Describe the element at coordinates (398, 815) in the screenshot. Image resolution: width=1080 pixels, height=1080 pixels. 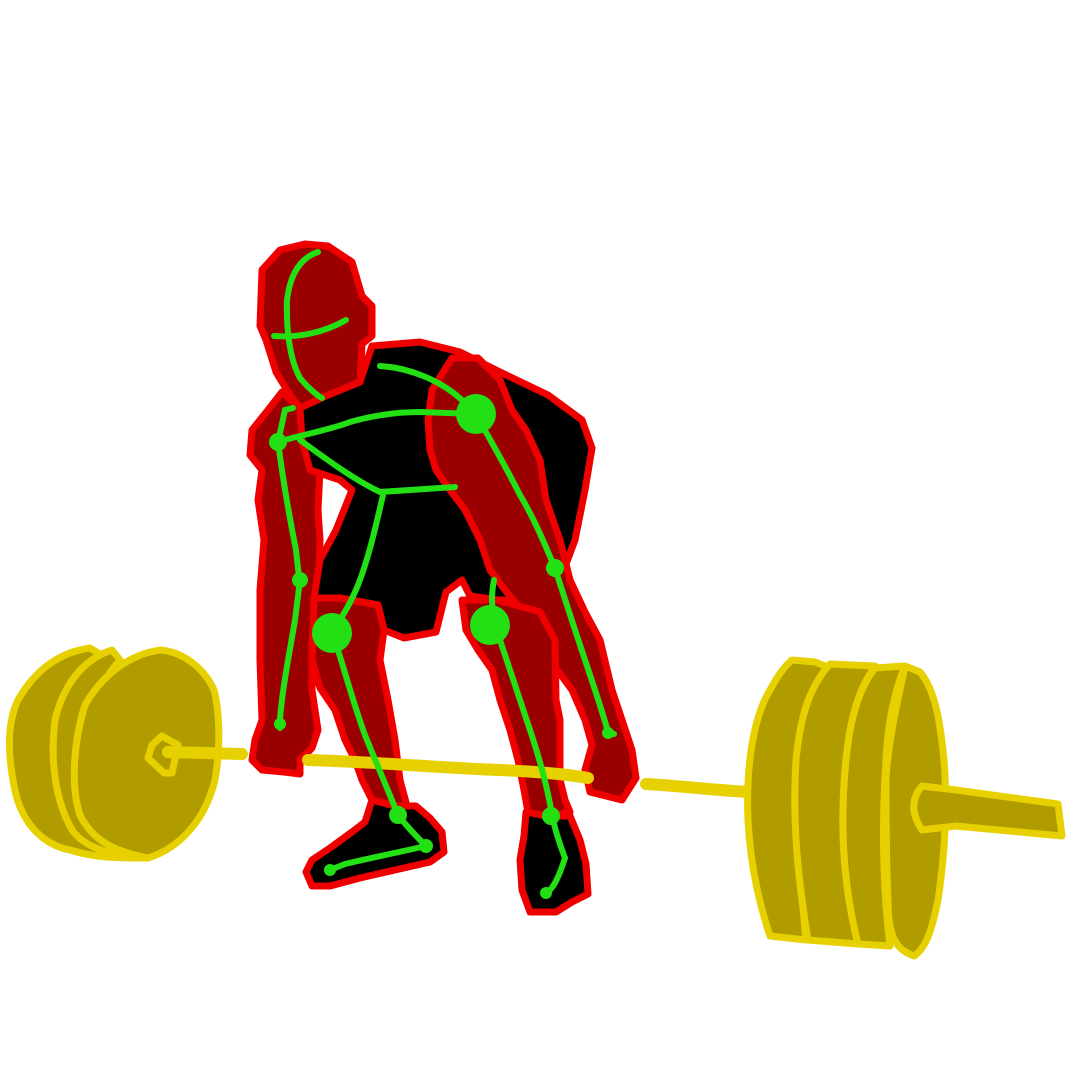
I see `joint-left-knee` at that location.